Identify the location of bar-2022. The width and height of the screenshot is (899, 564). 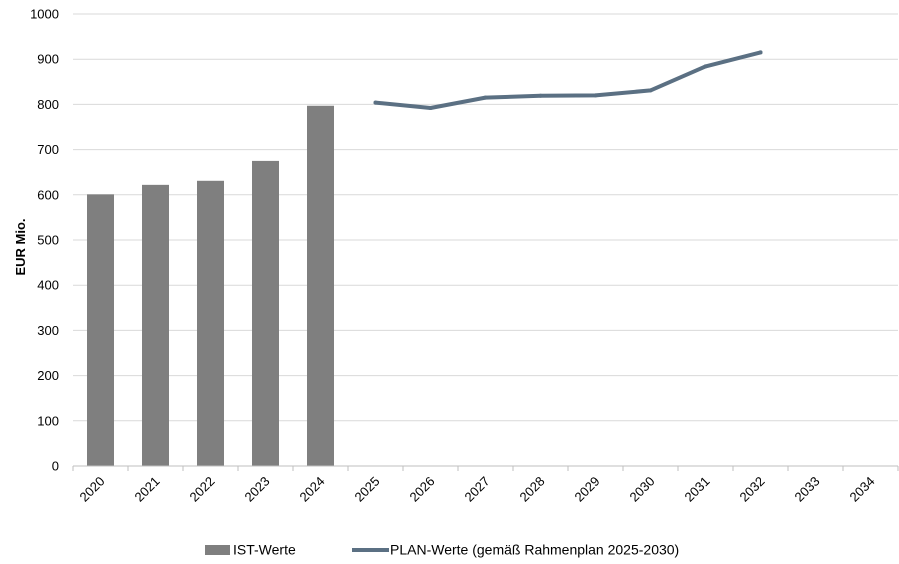
(210, 323).